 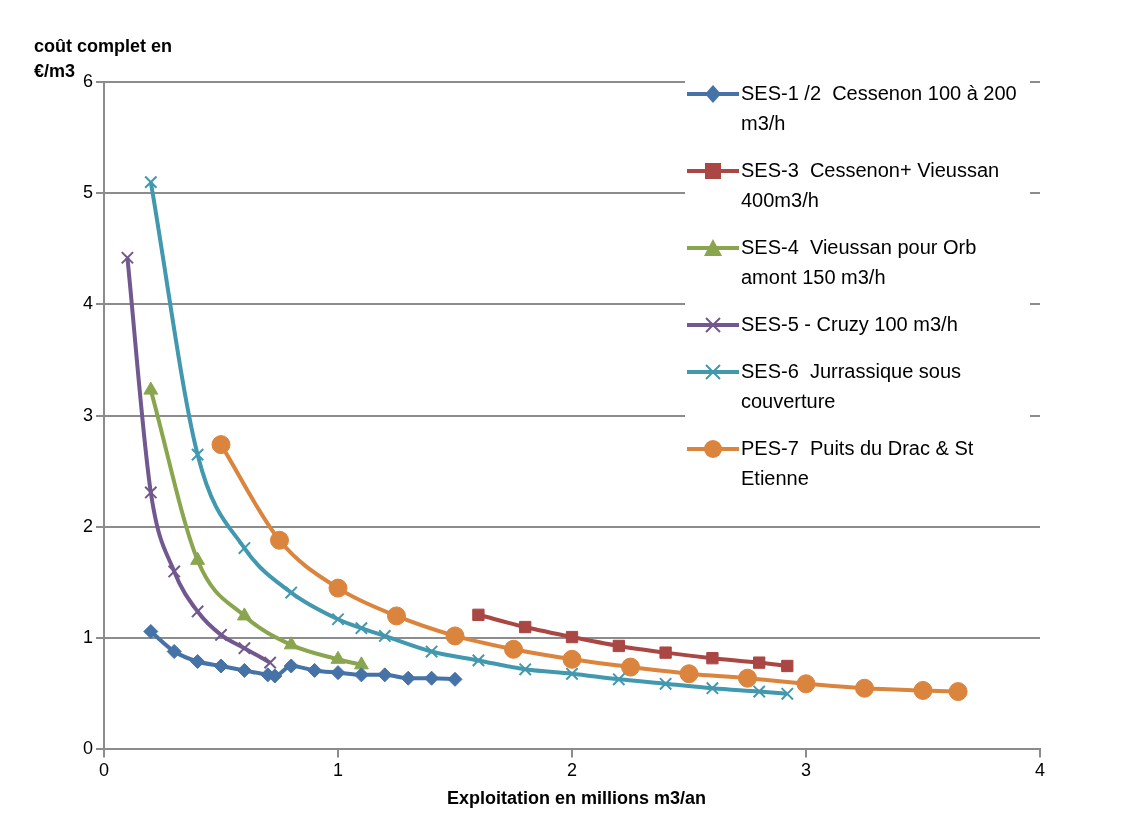 I want to click on x-tick-label: 4, so click(x=1040, y=770).